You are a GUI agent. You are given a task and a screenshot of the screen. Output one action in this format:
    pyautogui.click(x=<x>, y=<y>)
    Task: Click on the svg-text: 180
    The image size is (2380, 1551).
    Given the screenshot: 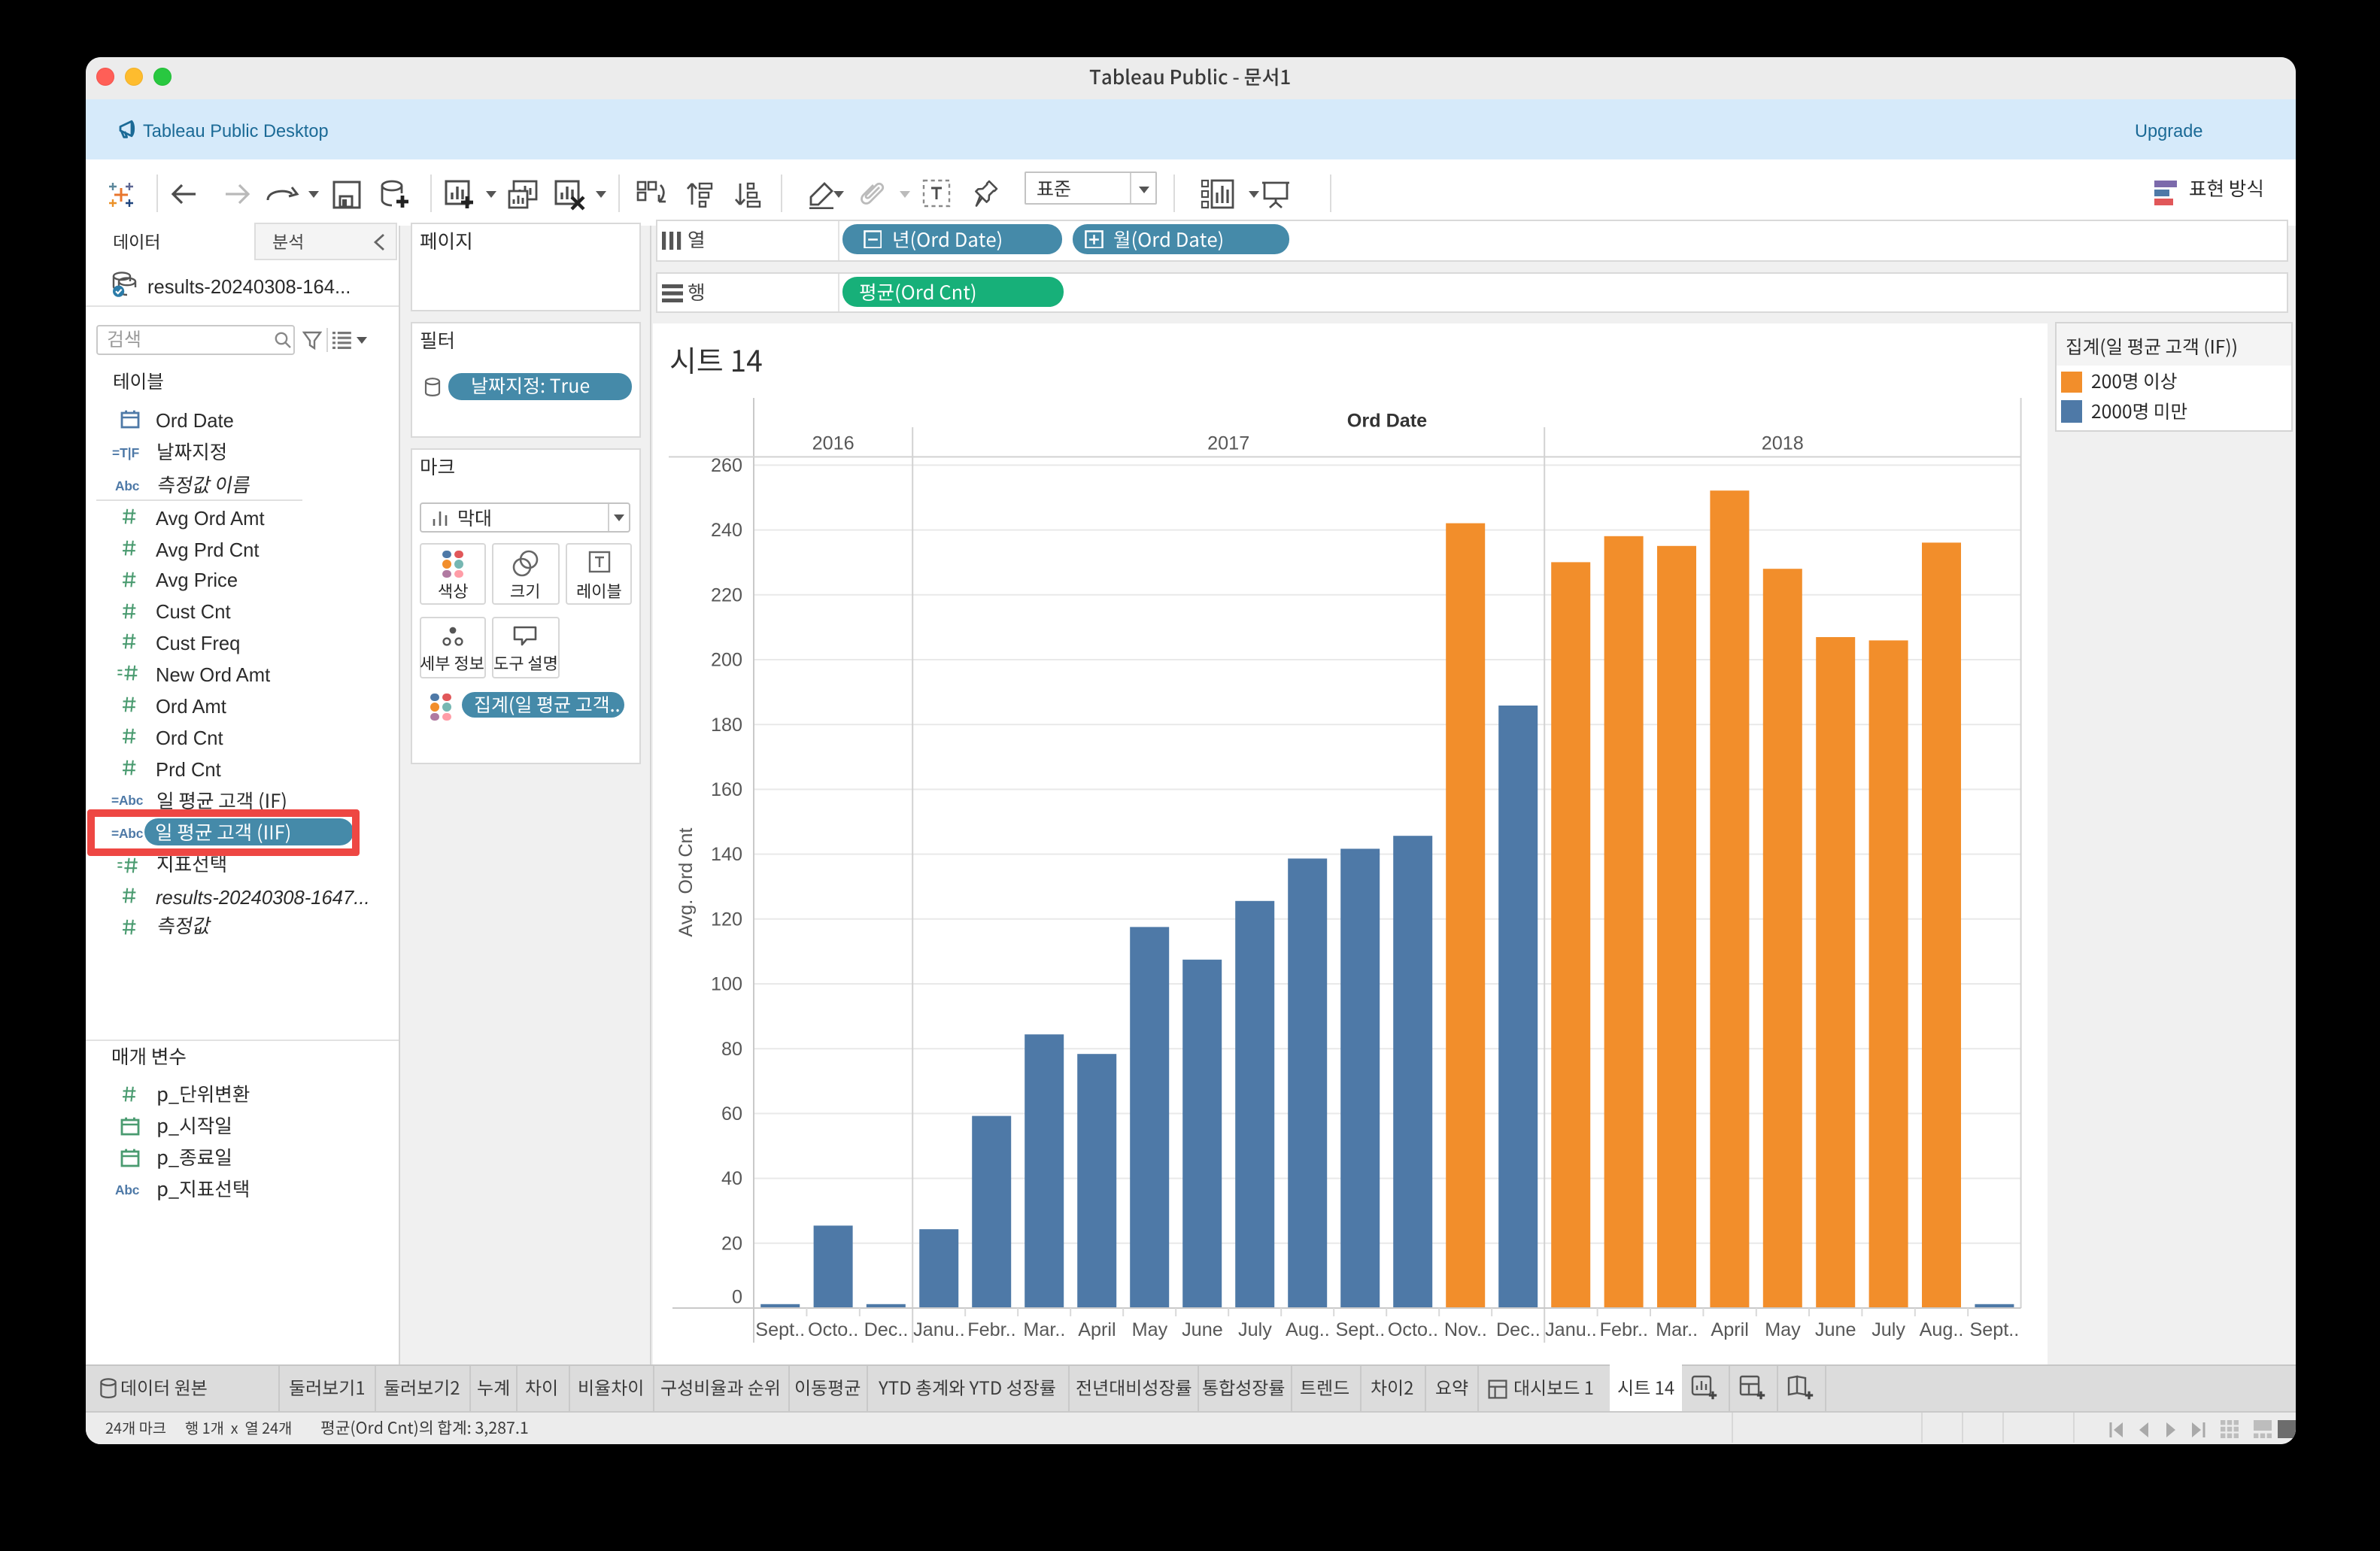 What is the action you would take?
    pyautogui.click(x=726, y=725)
    